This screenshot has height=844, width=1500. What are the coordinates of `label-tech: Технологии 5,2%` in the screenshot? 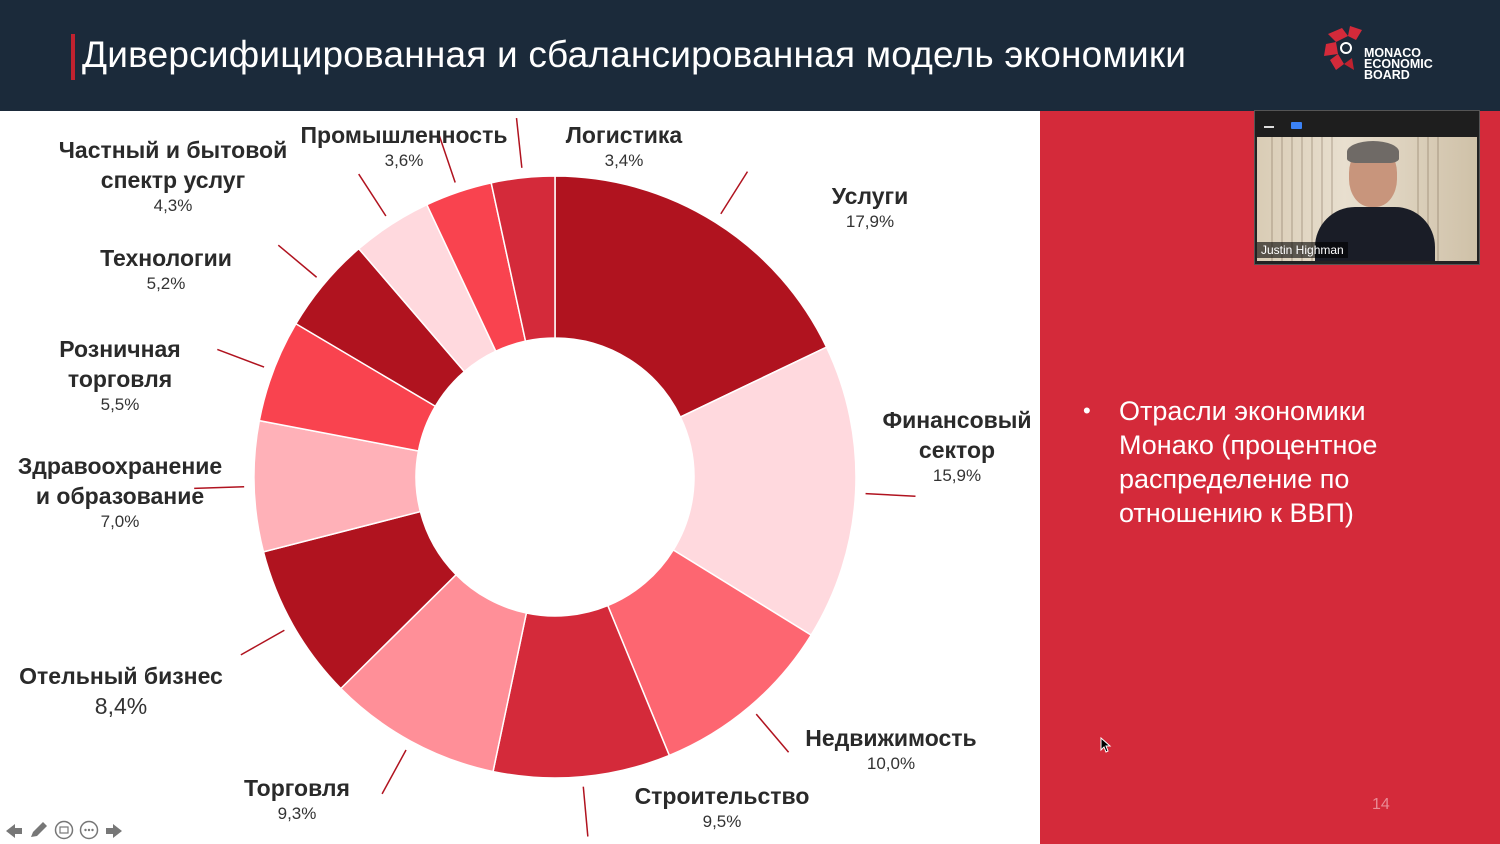 It's located at (166, 269).